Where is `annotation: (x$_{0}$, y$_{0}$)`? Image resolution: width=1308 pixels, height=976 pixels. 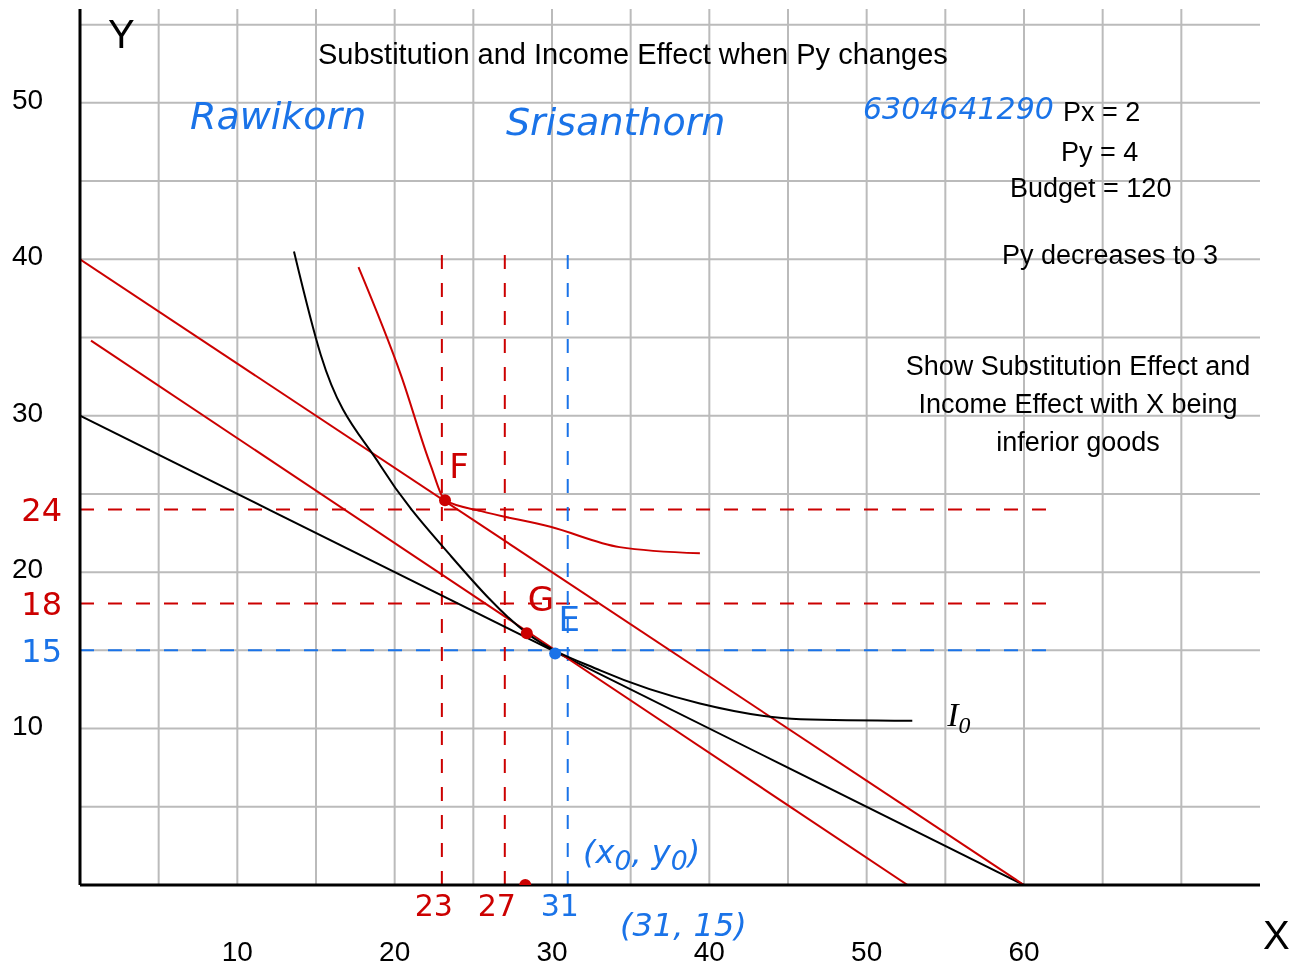
annotation: (x$_{0}$, y$_{0}$) is located at coordinates (642, 855).